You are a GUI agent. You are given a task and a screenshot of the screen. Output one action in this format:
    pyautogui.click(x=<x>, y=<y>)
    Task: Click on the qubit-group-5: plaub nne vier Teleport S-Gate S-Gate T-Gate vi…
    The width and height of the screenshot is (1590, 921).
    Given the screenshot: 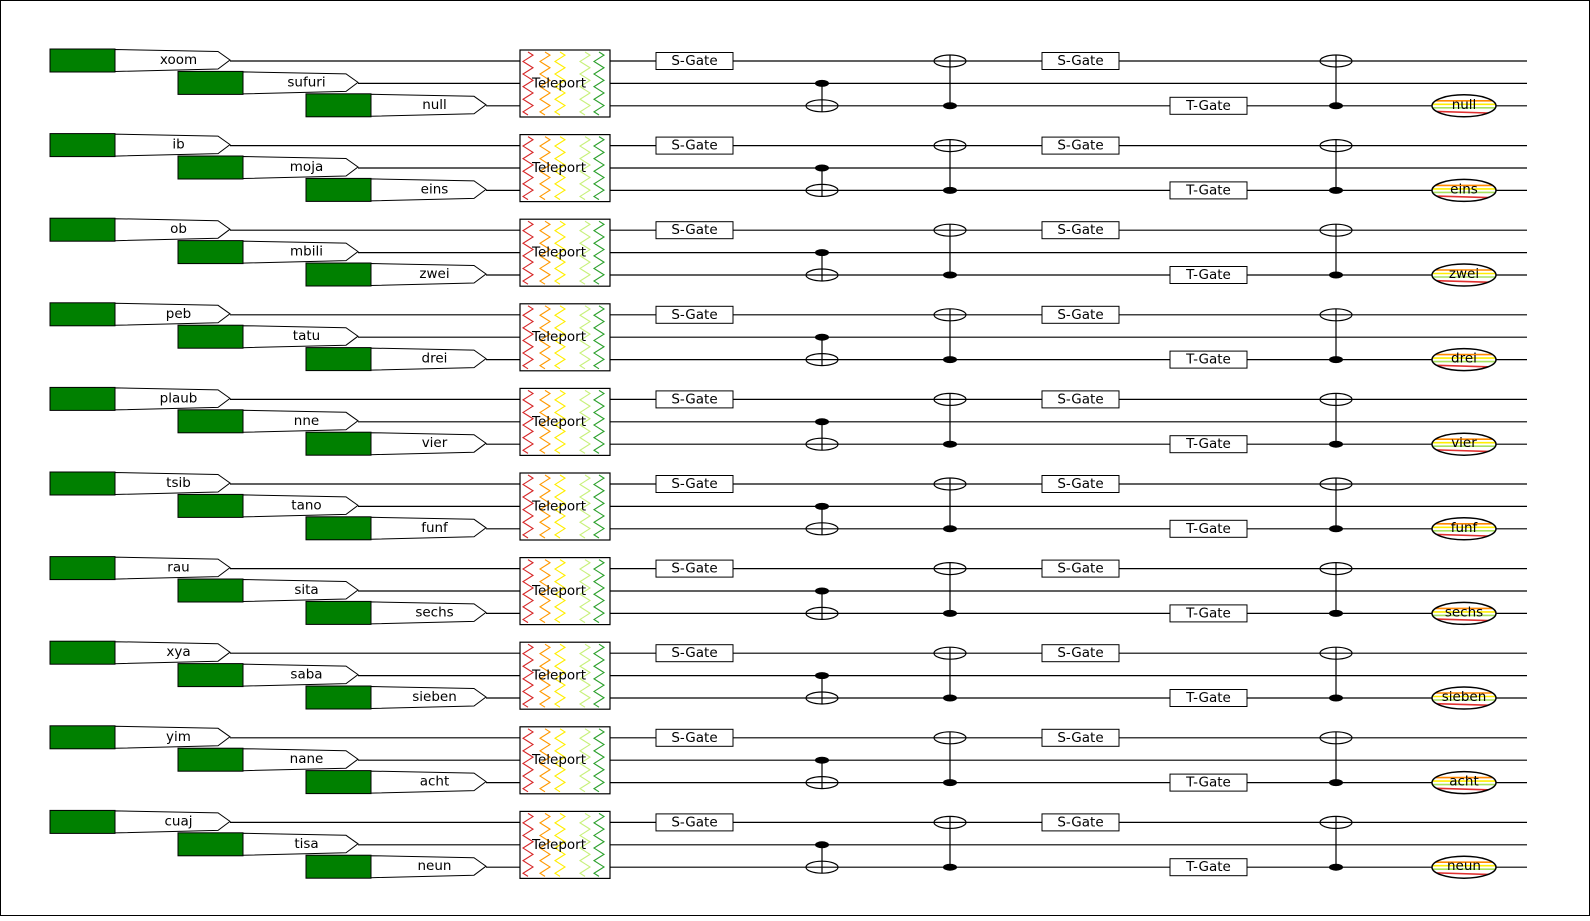 What is the action you would take?
    pyautogui.click(x=788, y=421)
    